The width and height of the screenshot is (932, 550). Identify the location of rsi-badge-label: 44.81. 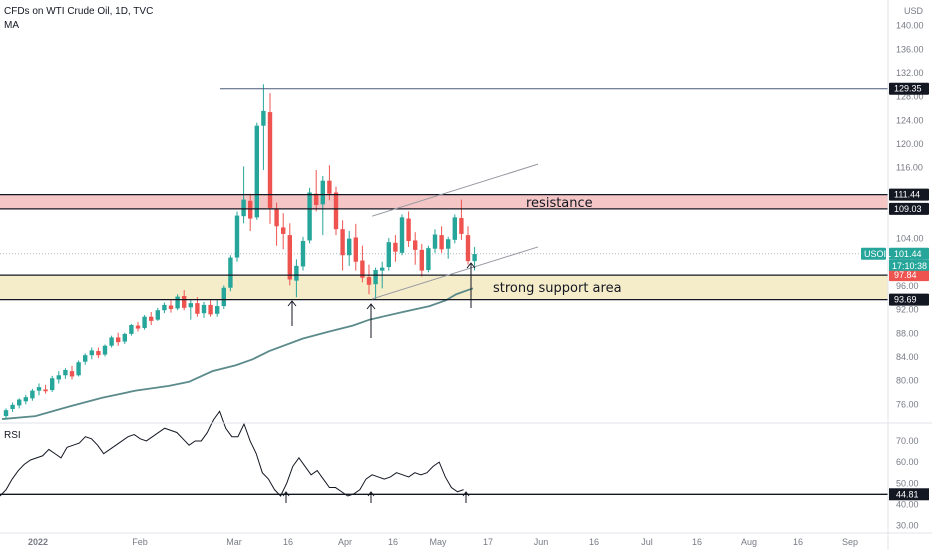
(907, 494).